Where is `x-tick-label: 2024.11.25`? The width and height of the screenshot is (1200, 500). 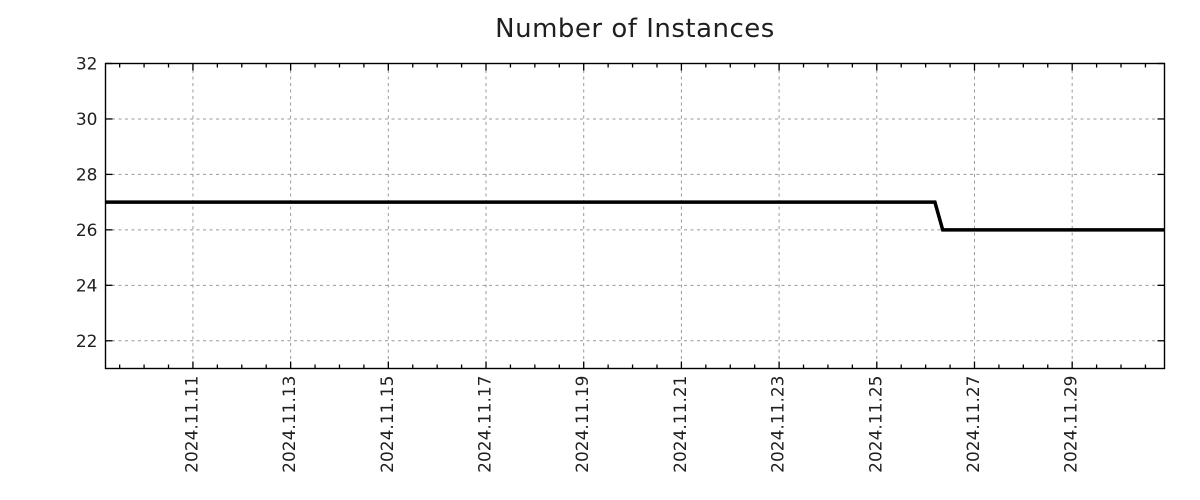 x-tick-label: 2024.11.25 is located at coordinates (876, 424).